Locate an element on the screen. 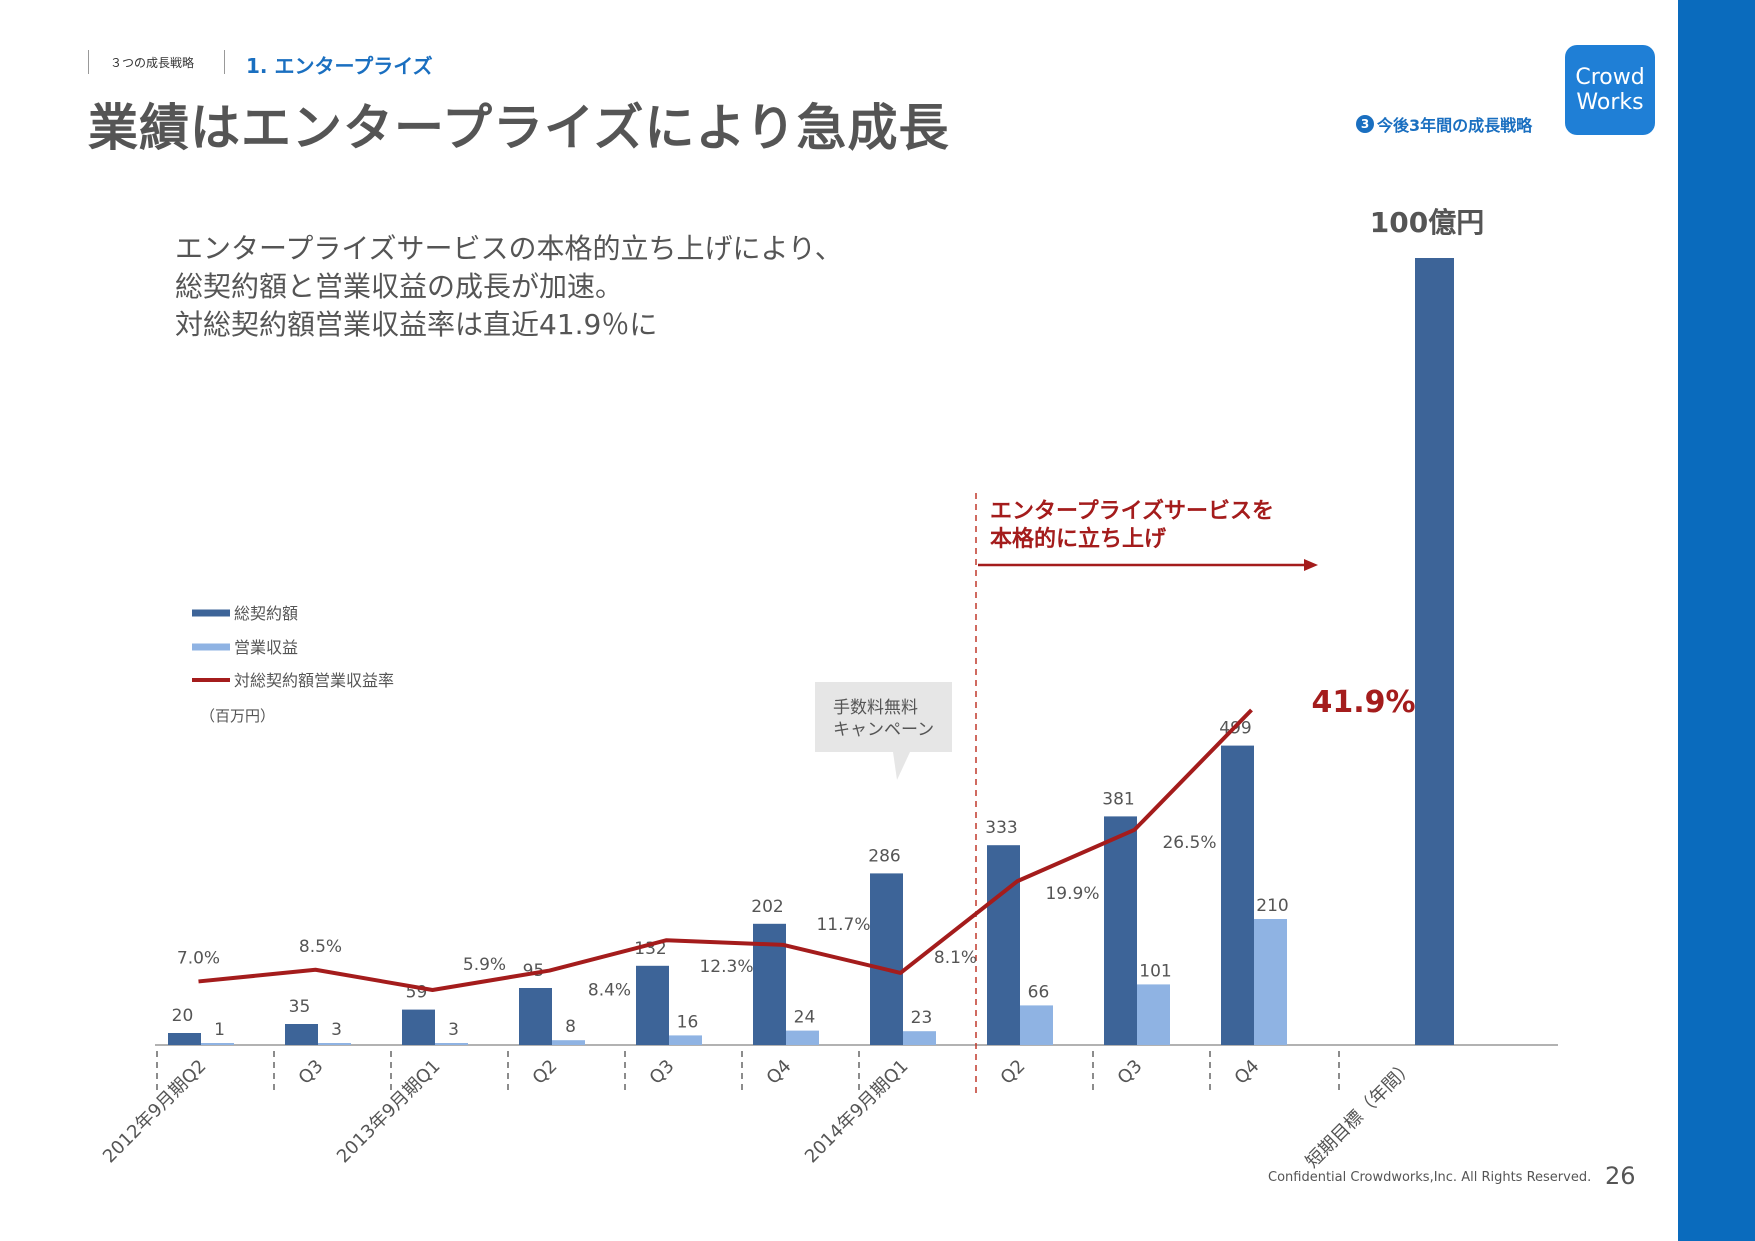 The image size is (1755, 1241). enterprise-annotation-line1: エンタープライズサービスを is located at coordinates (1132, 511).